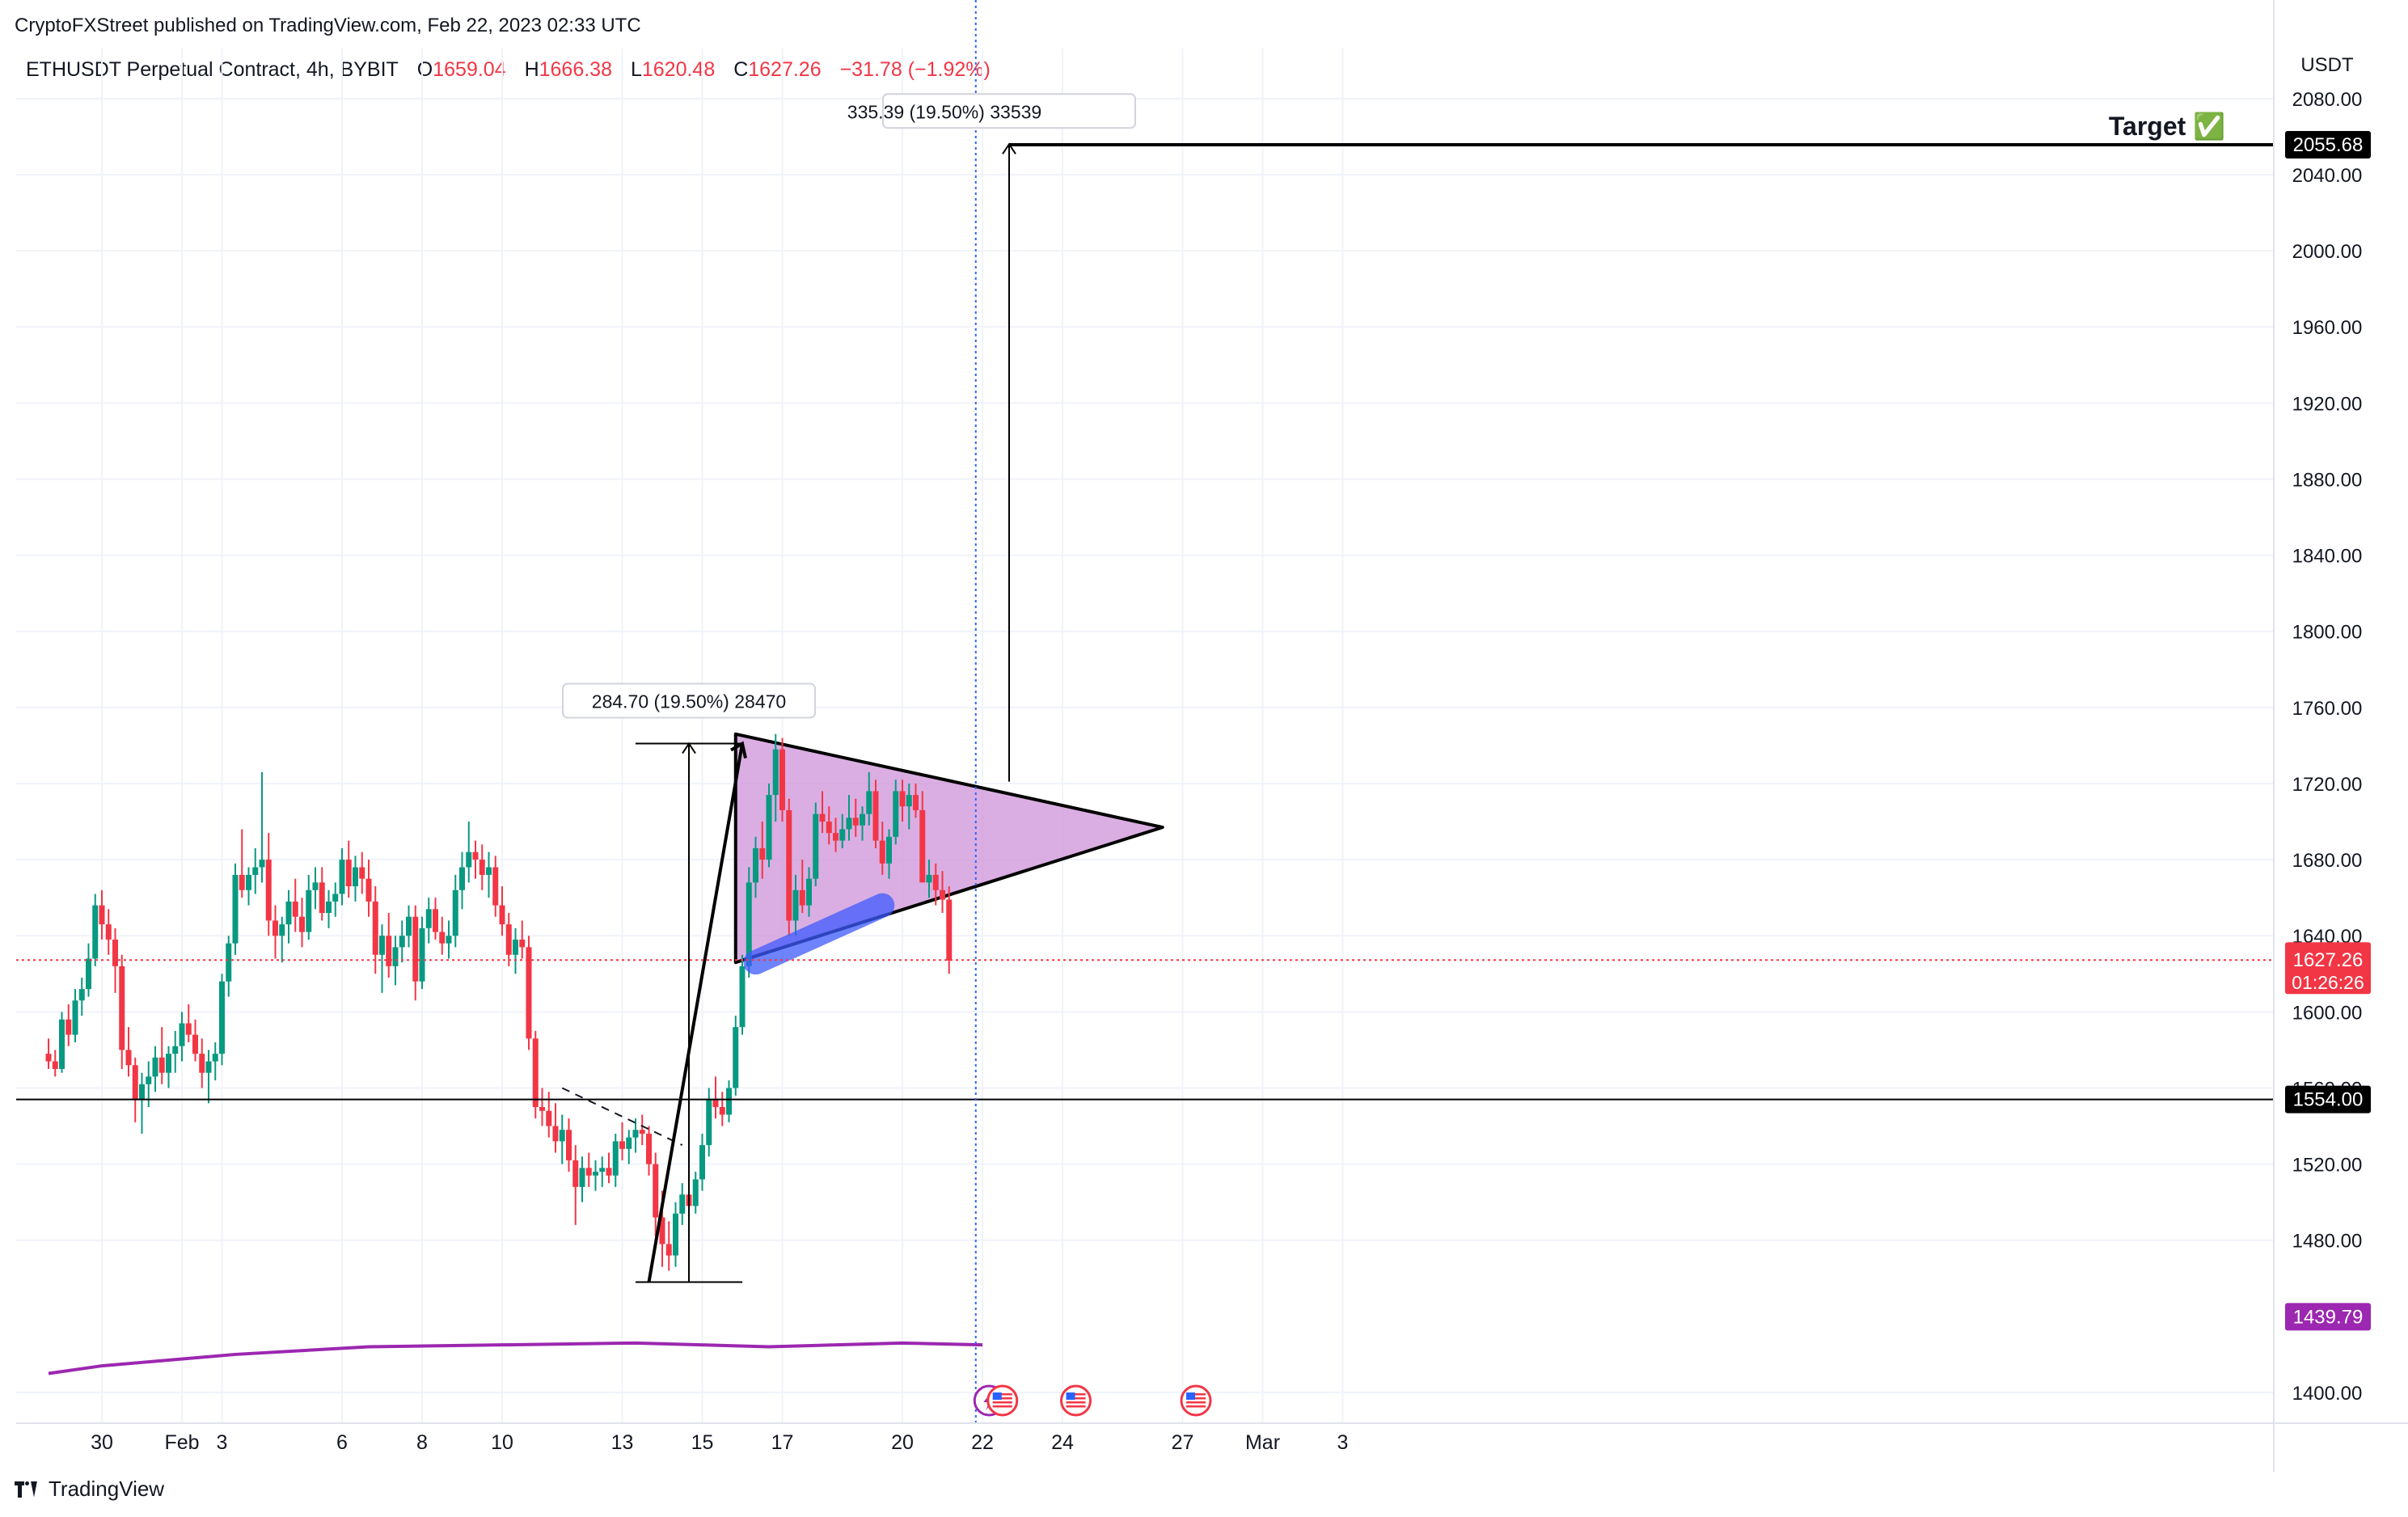  What do you see at coordinates (622, 1442) in the screenshot?
I see `date-tick-label: 13` at bounding box center [622, 1442].